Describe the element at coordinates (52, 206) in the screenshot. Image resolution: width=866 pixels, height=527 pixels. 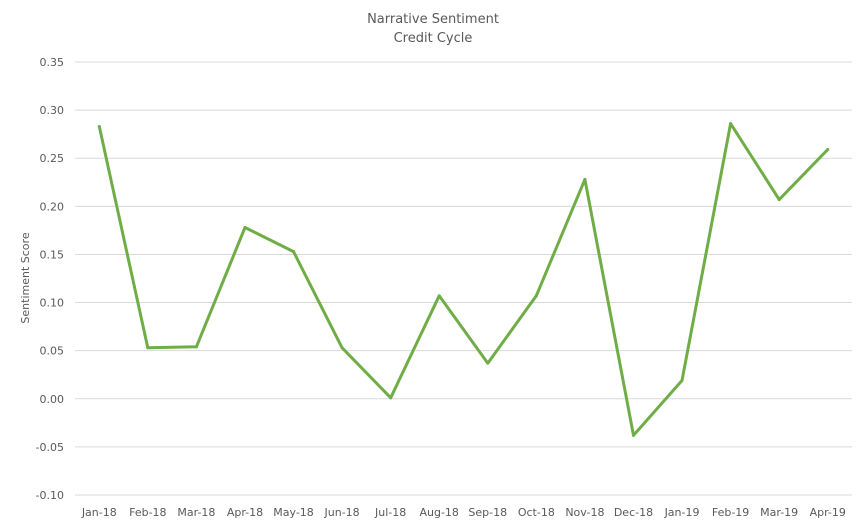
I see `y-tick-label: 0.20` at that location.